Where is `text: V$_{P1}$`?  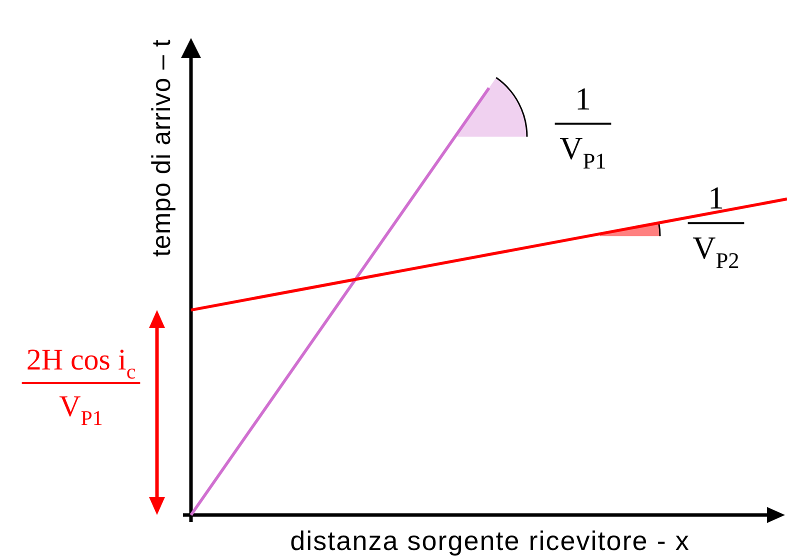
text: V$_{P1}$ is located at coordinates (81, 410).